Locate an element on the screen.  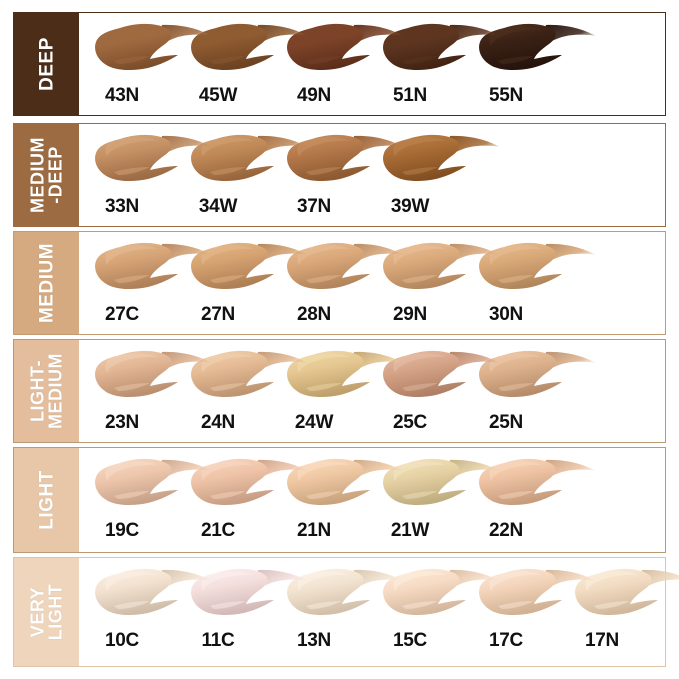
shade-row: MEDIUM 27C 27N 28N 29N 30N is located at coordinates (339, 283).